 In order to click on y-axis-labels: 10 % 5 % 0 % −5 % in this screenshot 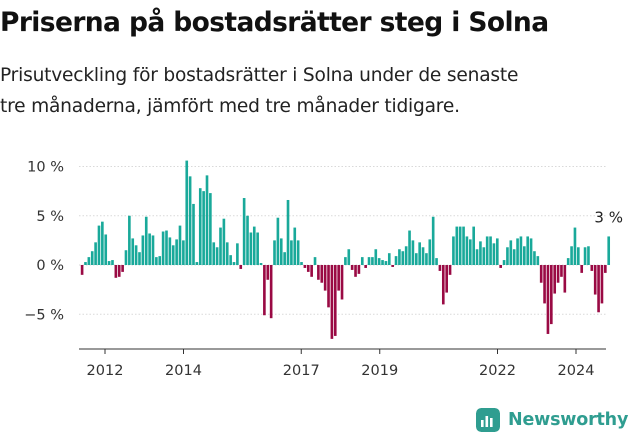, I will do `click(44, 242)`.